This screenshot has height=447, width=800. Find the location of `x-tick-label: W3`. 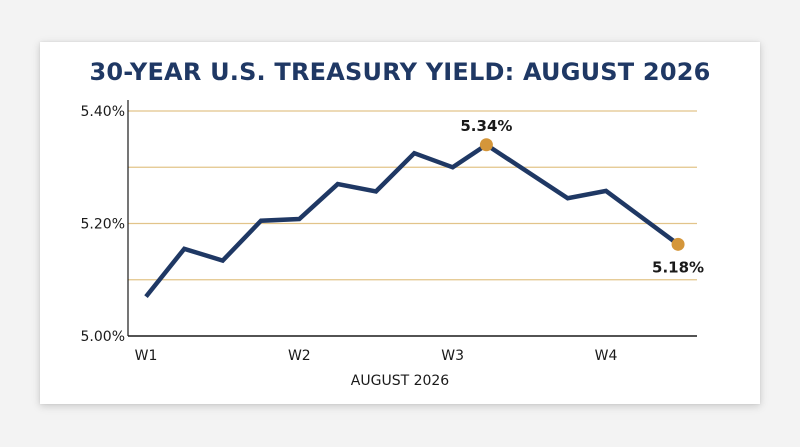

x-tick-label: W3 is located at coordinates (452, 356).